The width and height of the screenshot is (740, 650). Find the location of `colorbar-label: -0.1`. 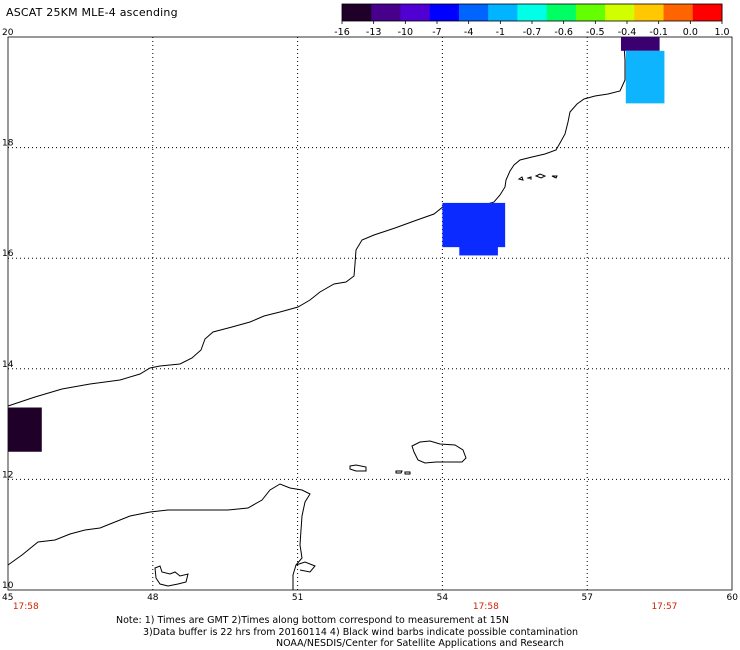

colorbar-label: -0.1 is located at coordinates (658, 32).